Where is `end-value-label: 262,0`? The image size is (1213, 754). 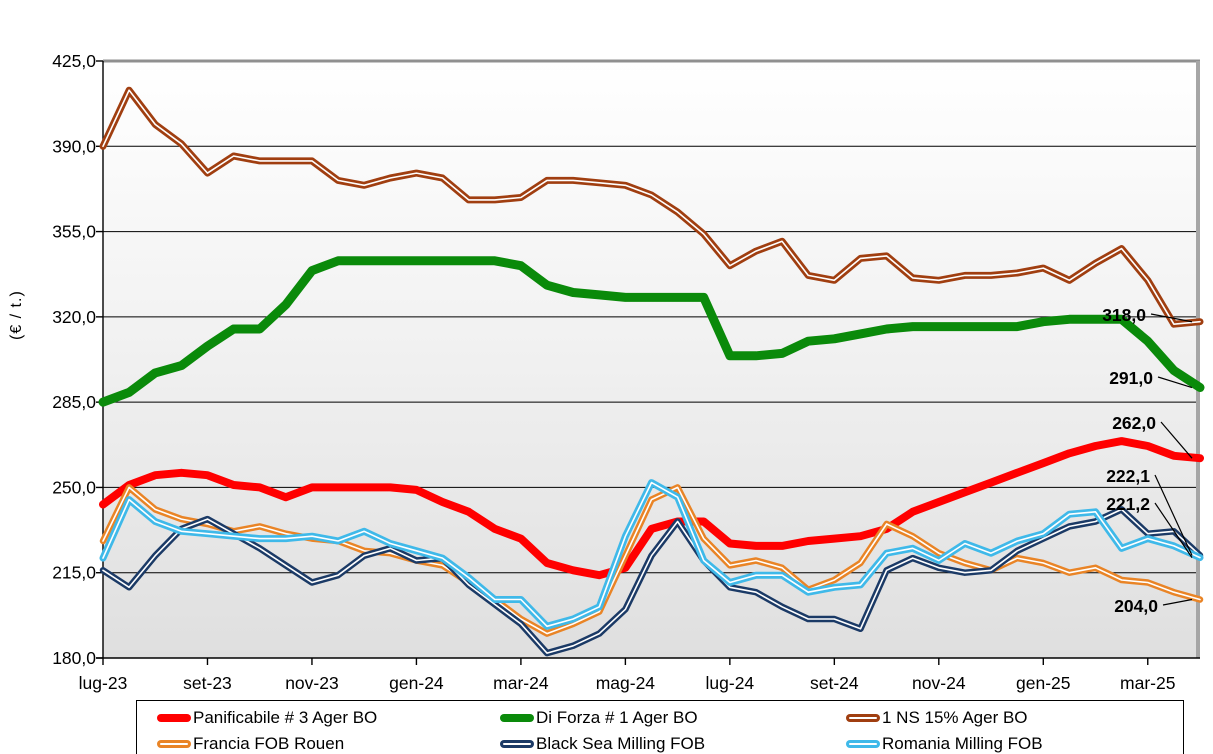
end-value-label: 262,0 is located at coordinates (1134, 423).